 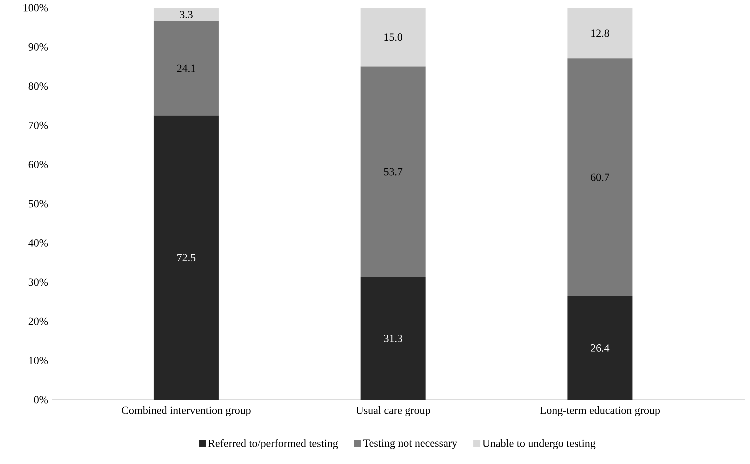 I want to click on data-label: 15.0, so click(x=393, y=38).